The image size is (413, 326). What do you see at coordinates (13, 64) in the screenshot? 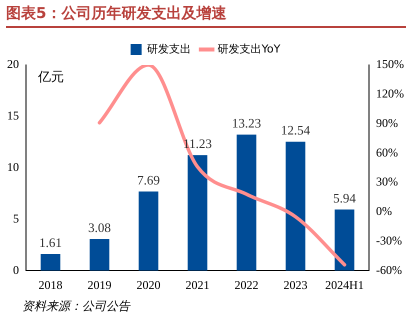
I see `y-tick-label: 20` at bounding box center [13, 64].